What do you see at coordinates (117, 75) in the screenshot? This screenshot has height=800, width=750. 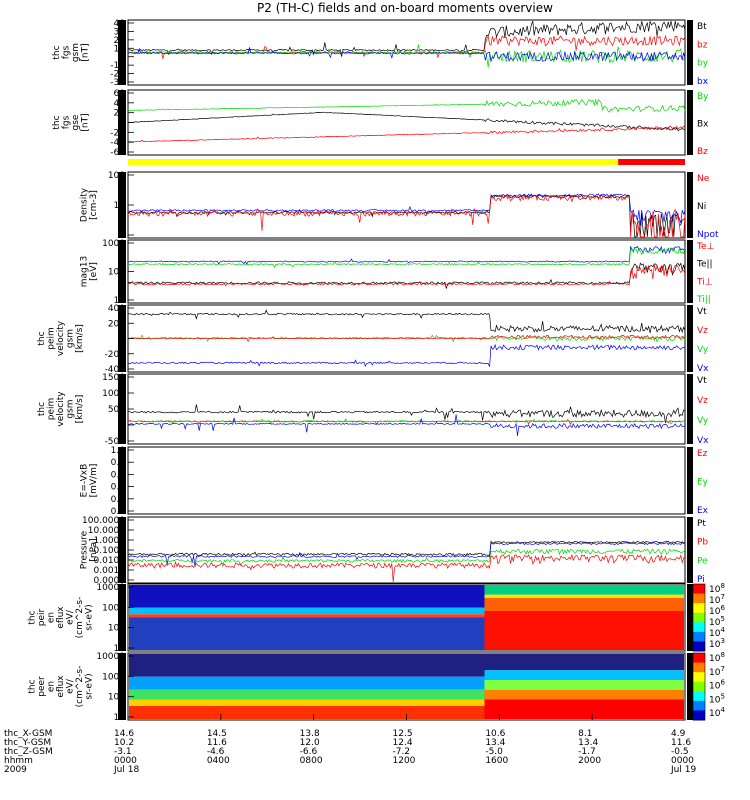 I see `y-tick-label: -20` at bounding box center [117, 75].